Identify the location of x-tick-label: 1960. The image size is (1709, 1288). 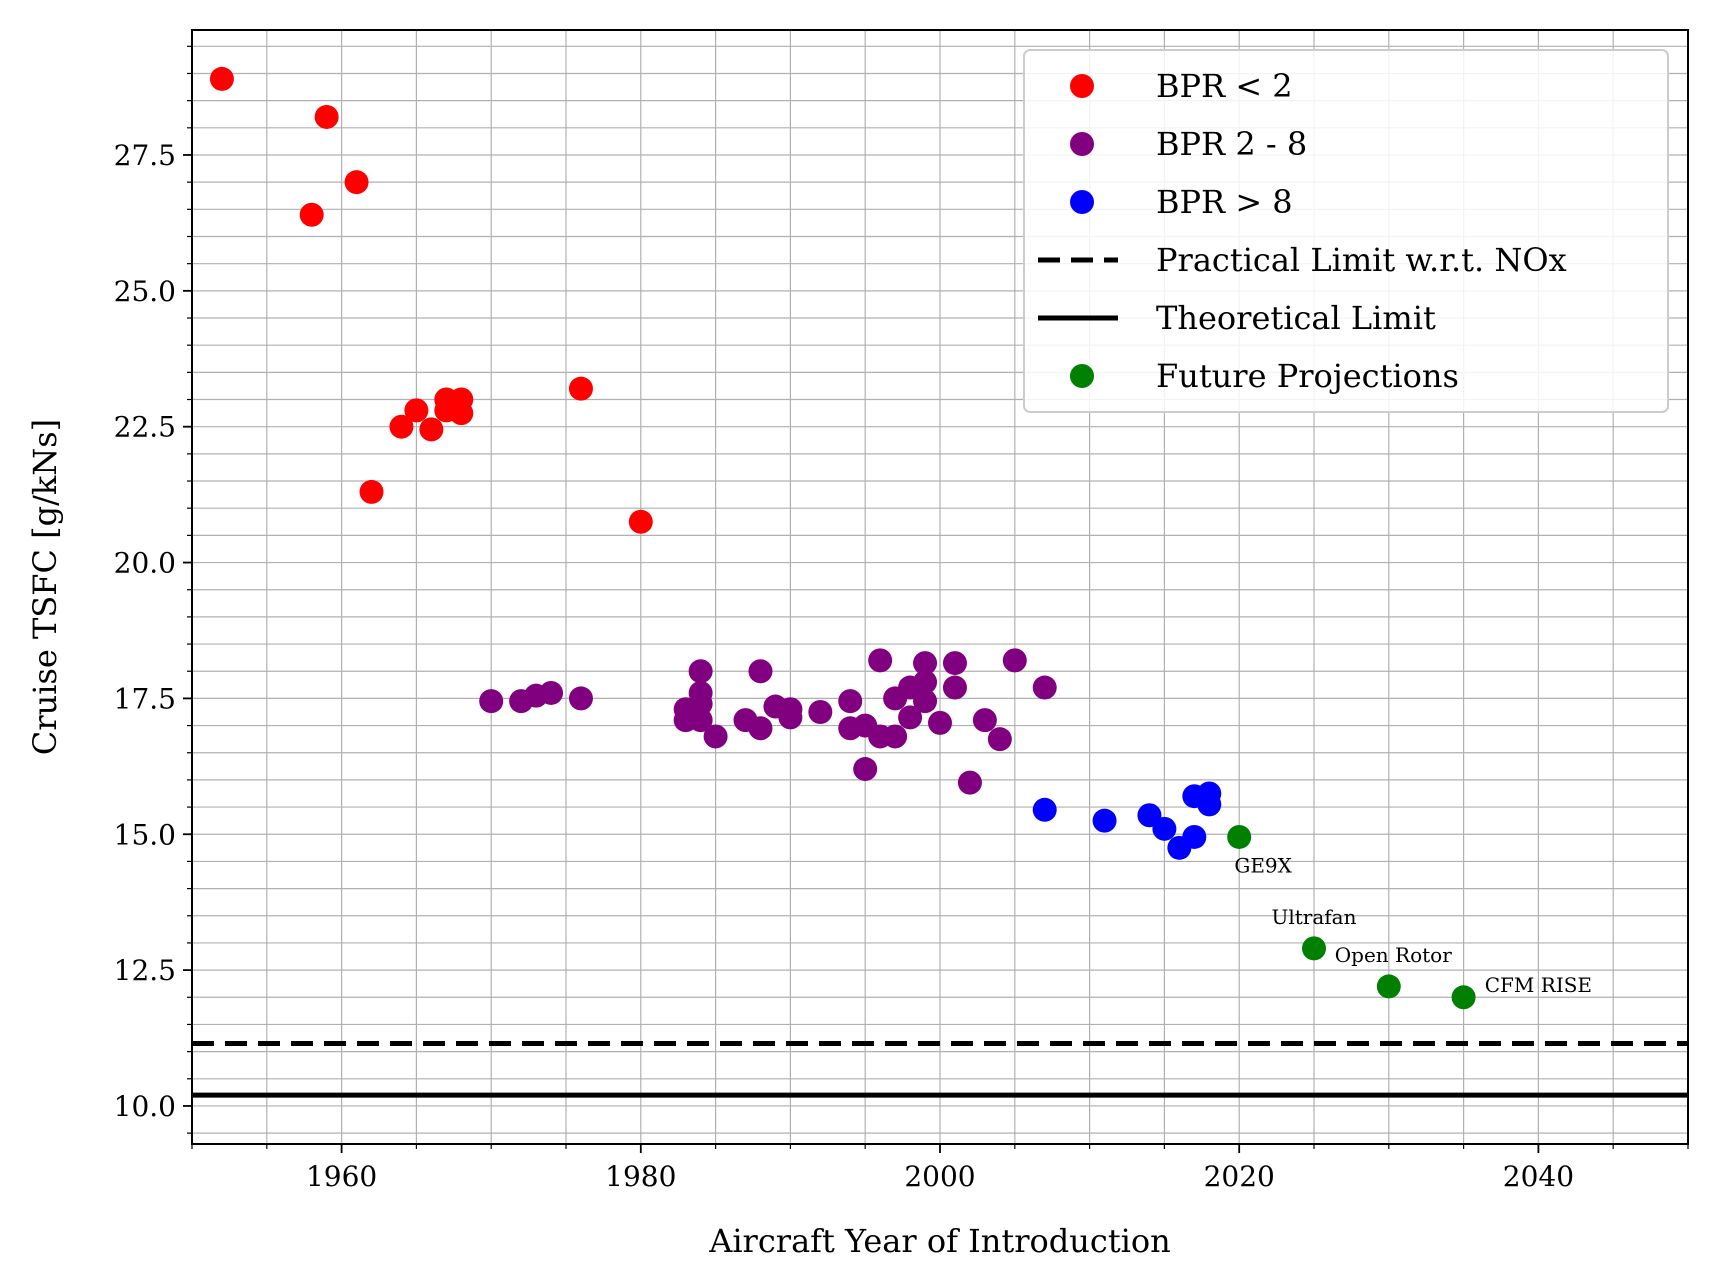
(341, 1176).